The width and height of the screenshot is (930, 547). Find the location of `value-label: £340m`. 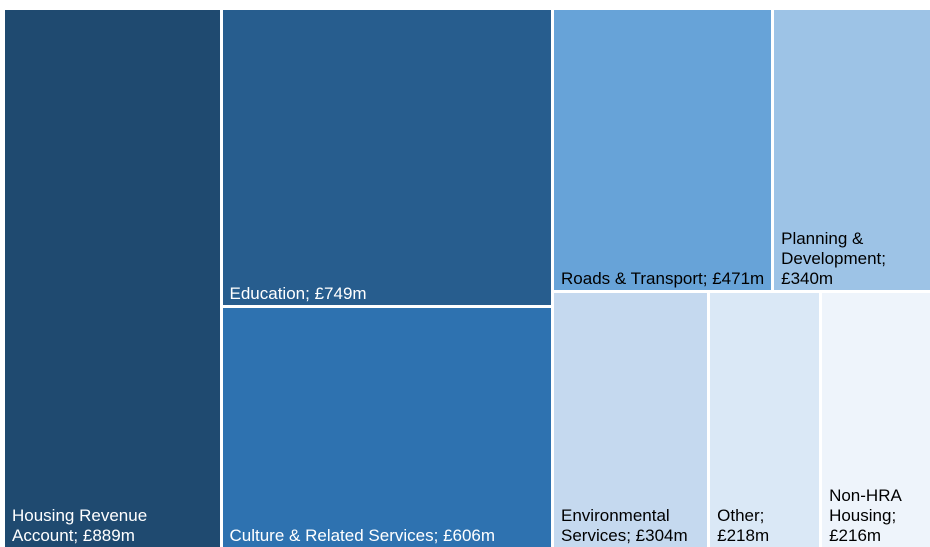

value-label: £340m is located at coordinates (807, 278).